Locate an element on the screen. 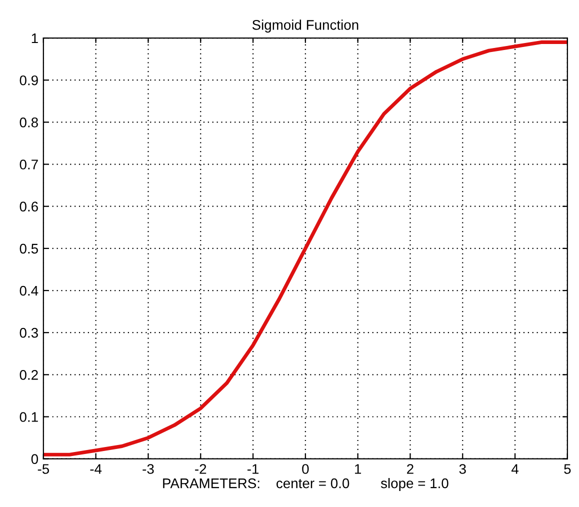 This screenshot has width=579, height=507. y-tick-label: 1 is located at coordinates (35, 39).